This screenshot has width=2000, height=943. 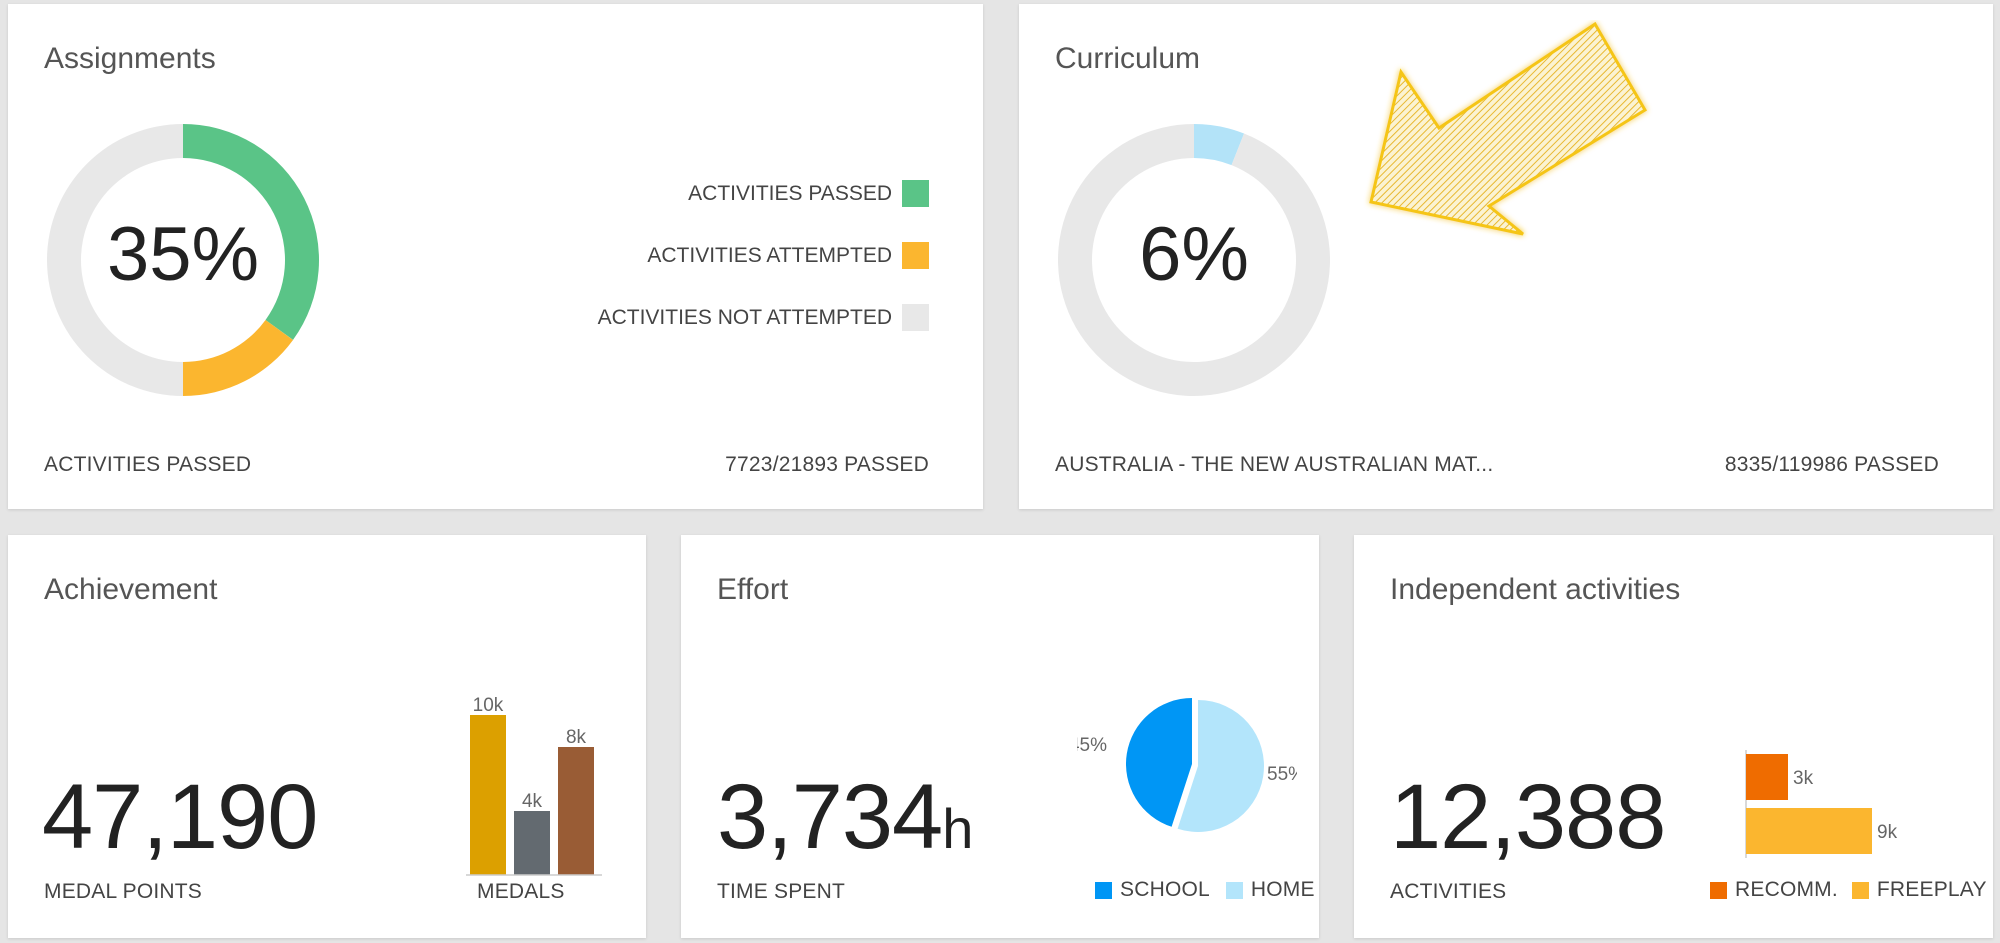 What do you see at coordinates (488, 705) in the screenshot?
I see `medal-bar-label: 10k` at bounding box center [488, 705].